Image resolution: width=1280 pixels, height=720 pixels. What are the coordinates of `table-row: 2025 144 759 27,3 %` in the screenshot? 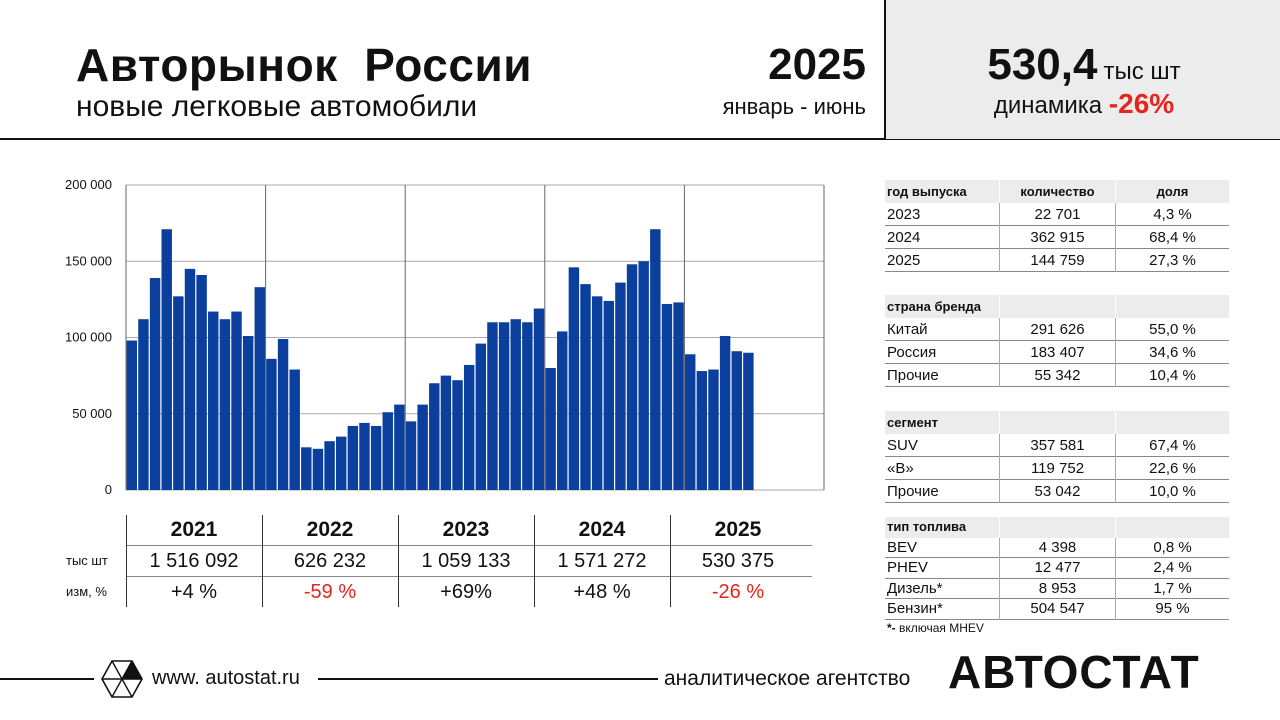 It's located at (1057, 260).